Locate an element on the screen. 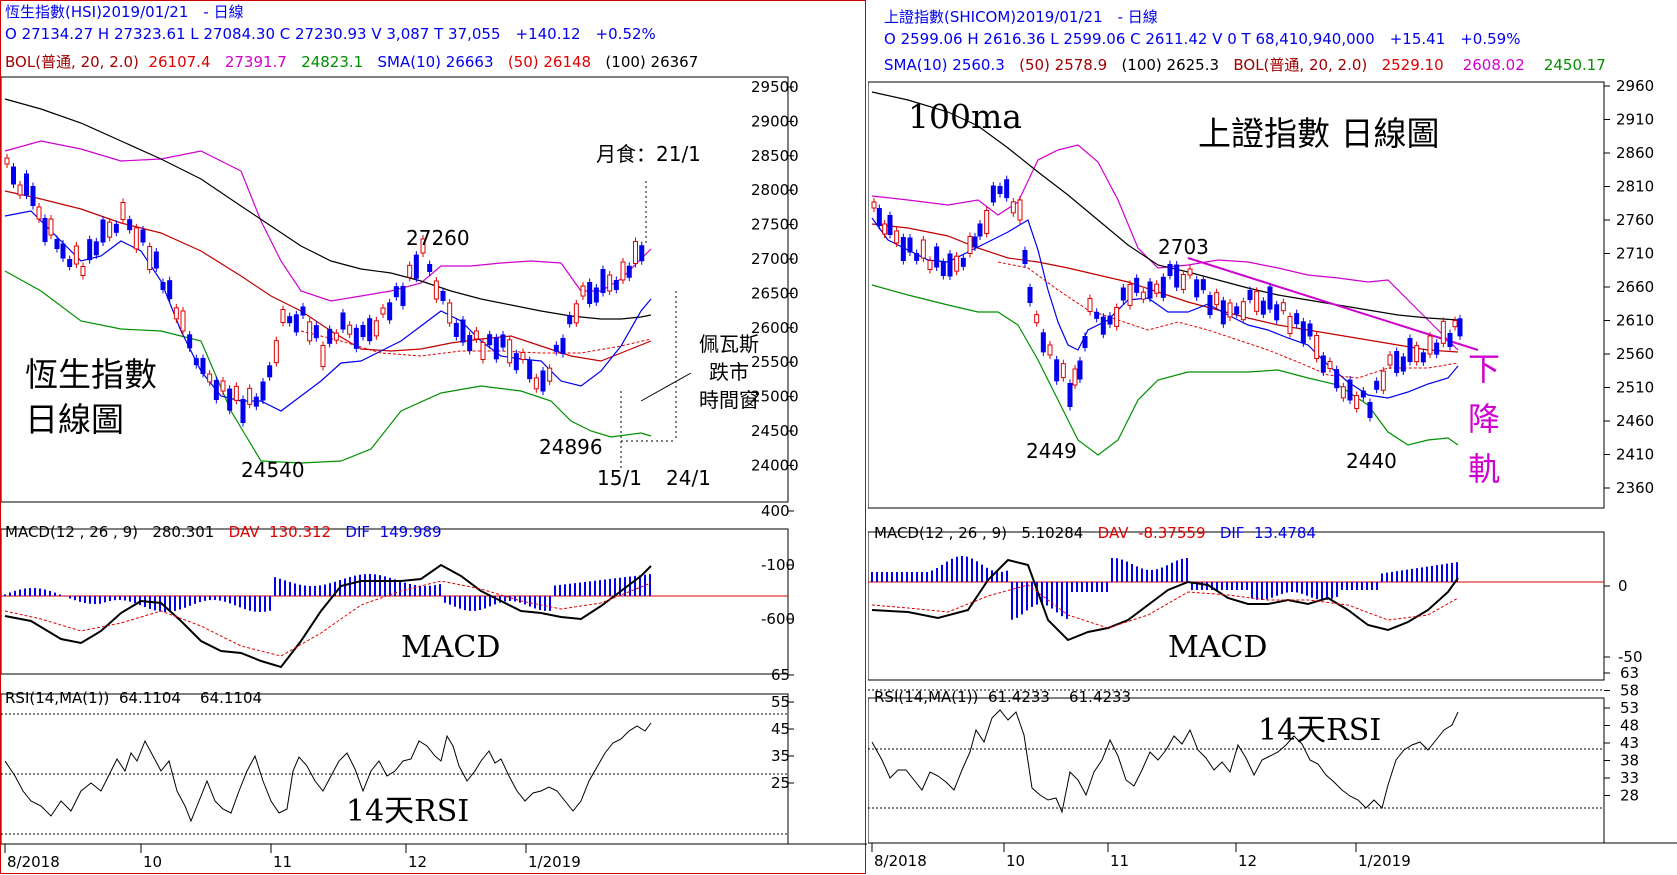 Image resolution: width=1677 pixels, height=875 pixels. shicom-anno-down1: 下 is located at coordinates (1484, 369).